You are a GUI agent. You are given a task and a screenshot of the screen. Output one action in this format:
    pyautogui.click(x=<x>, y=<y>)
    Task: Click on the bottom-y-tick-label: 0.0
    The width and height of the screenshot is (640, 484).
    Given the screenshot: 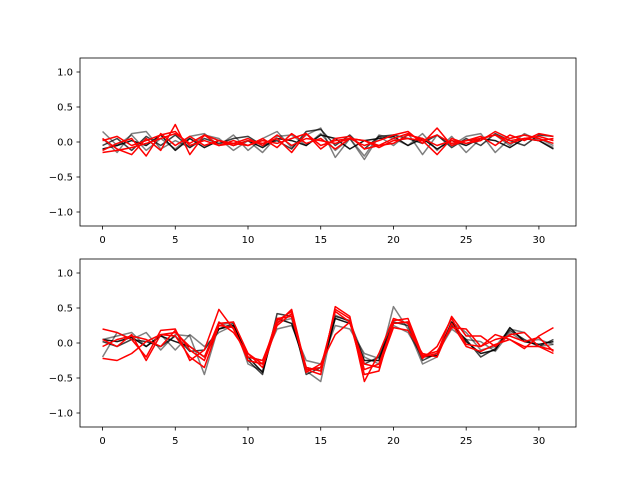 What is the action you would take?
    pyautogui.click(x=65, y=344)
    